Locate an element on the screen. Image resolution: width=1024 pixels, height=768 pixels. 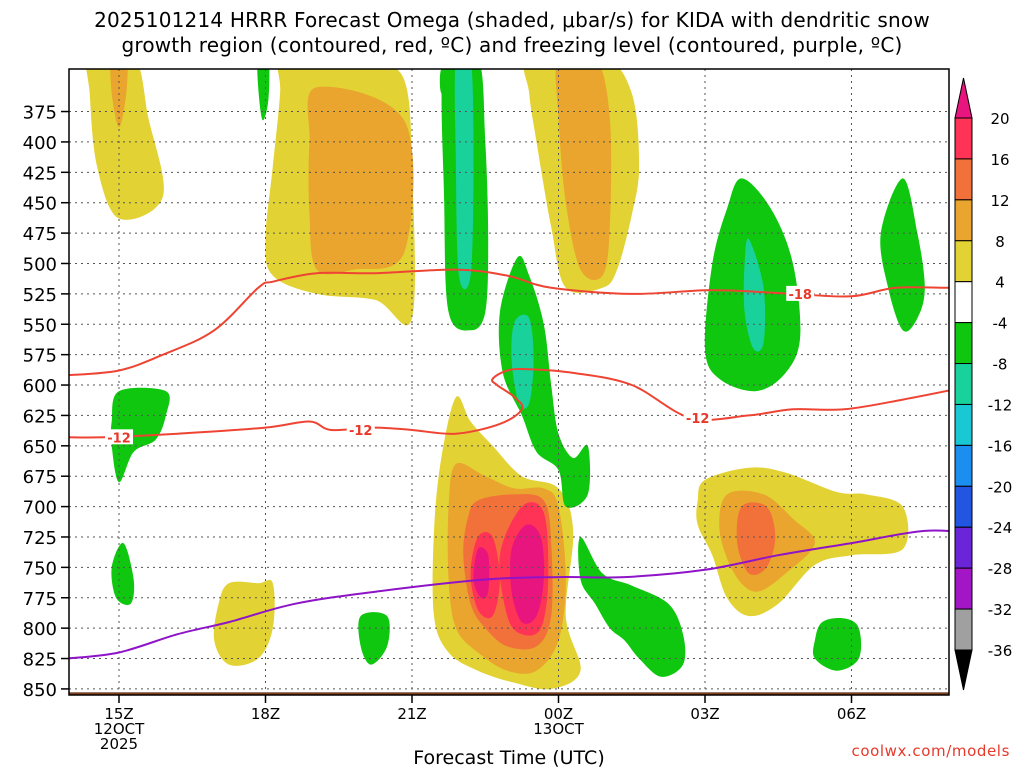
x-tick-label-00Z-1: 13OCT is located at coordinates (558, 729).